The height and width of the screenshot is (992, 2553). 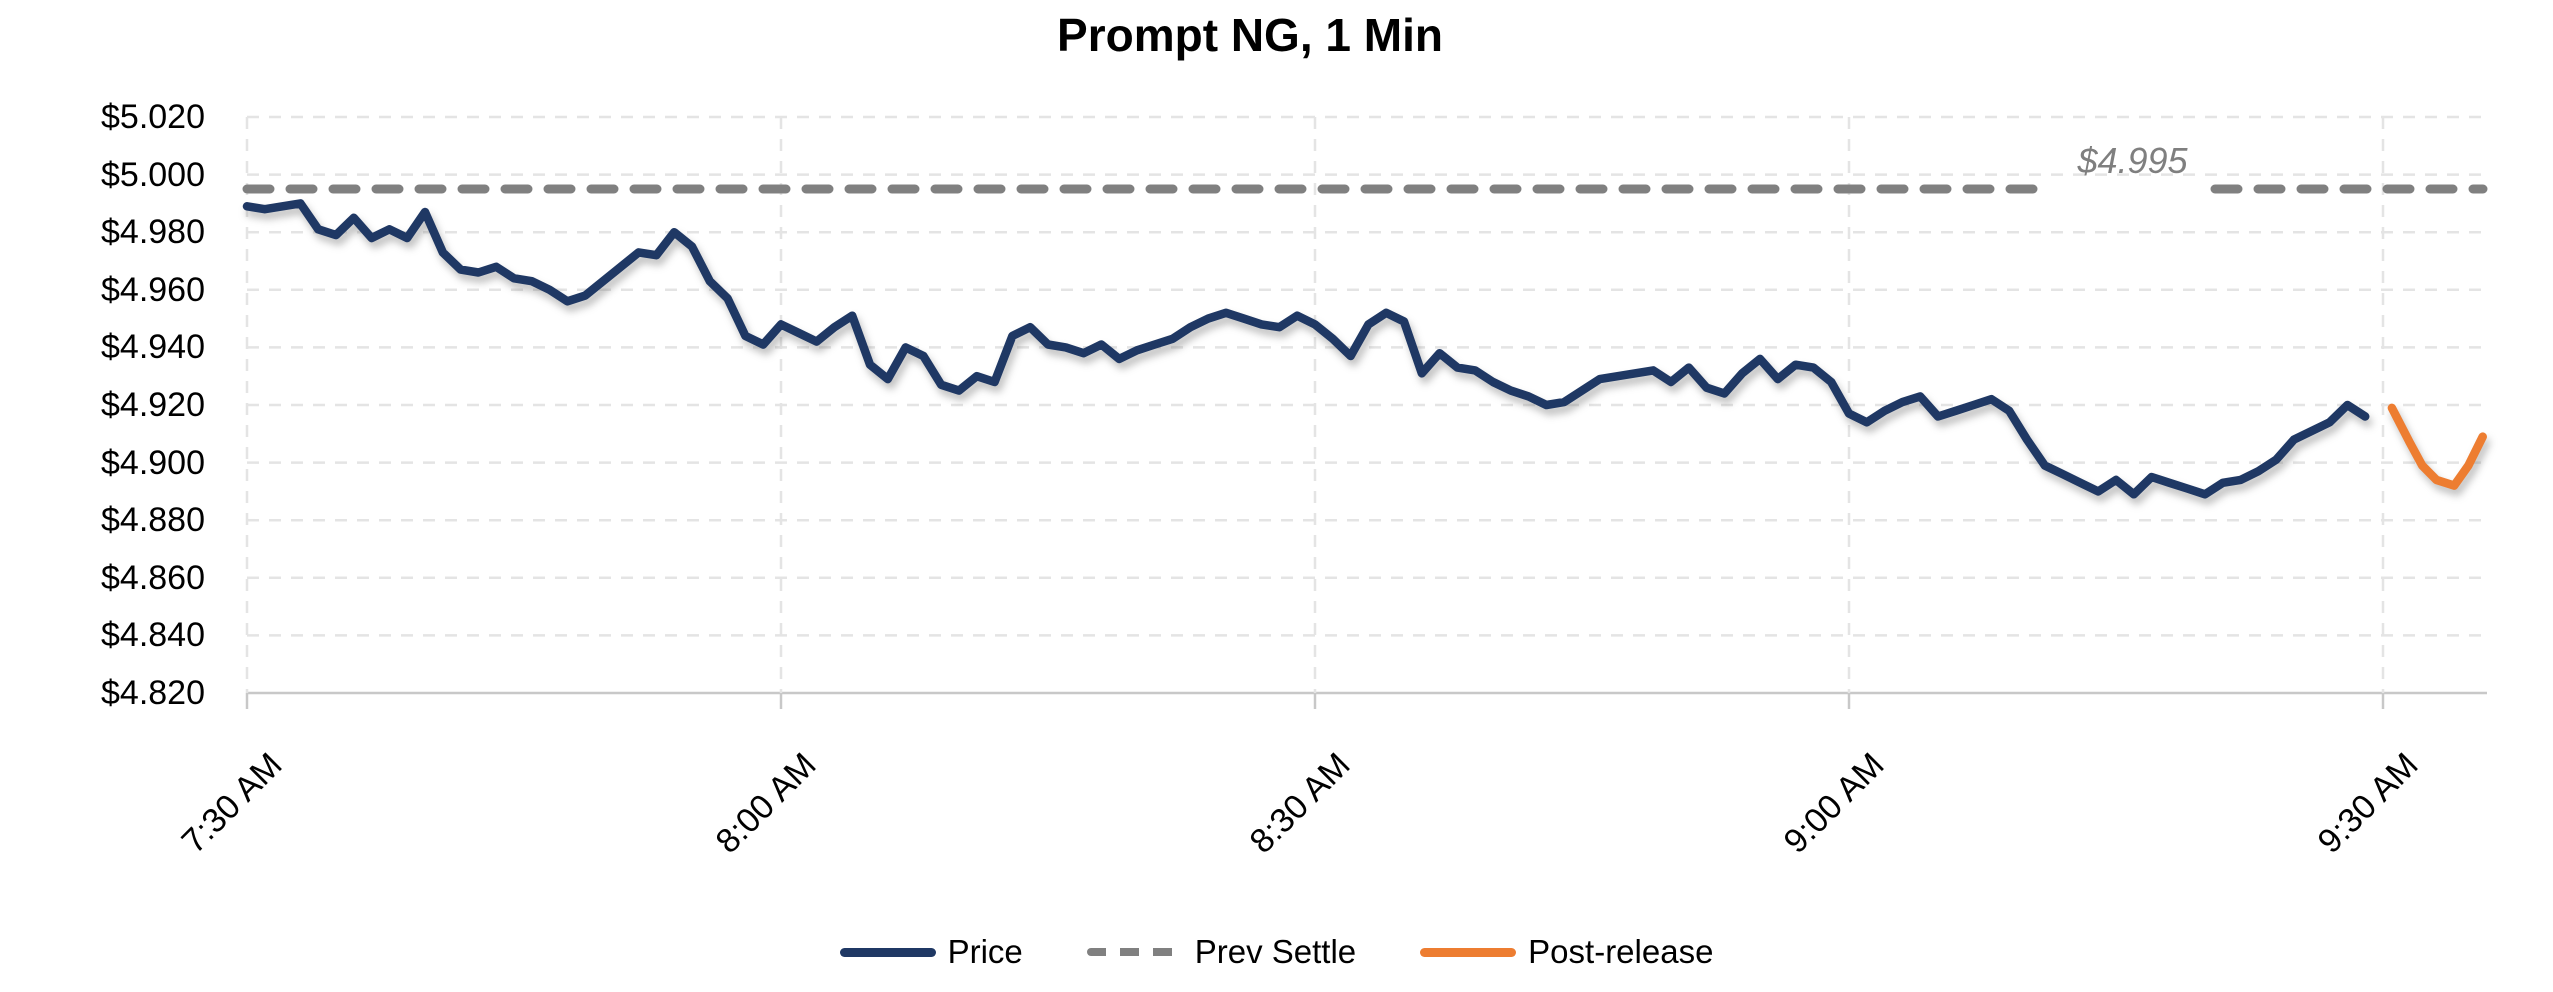 I want to click on legend-item-price: Price, so click(x=931, y=952).